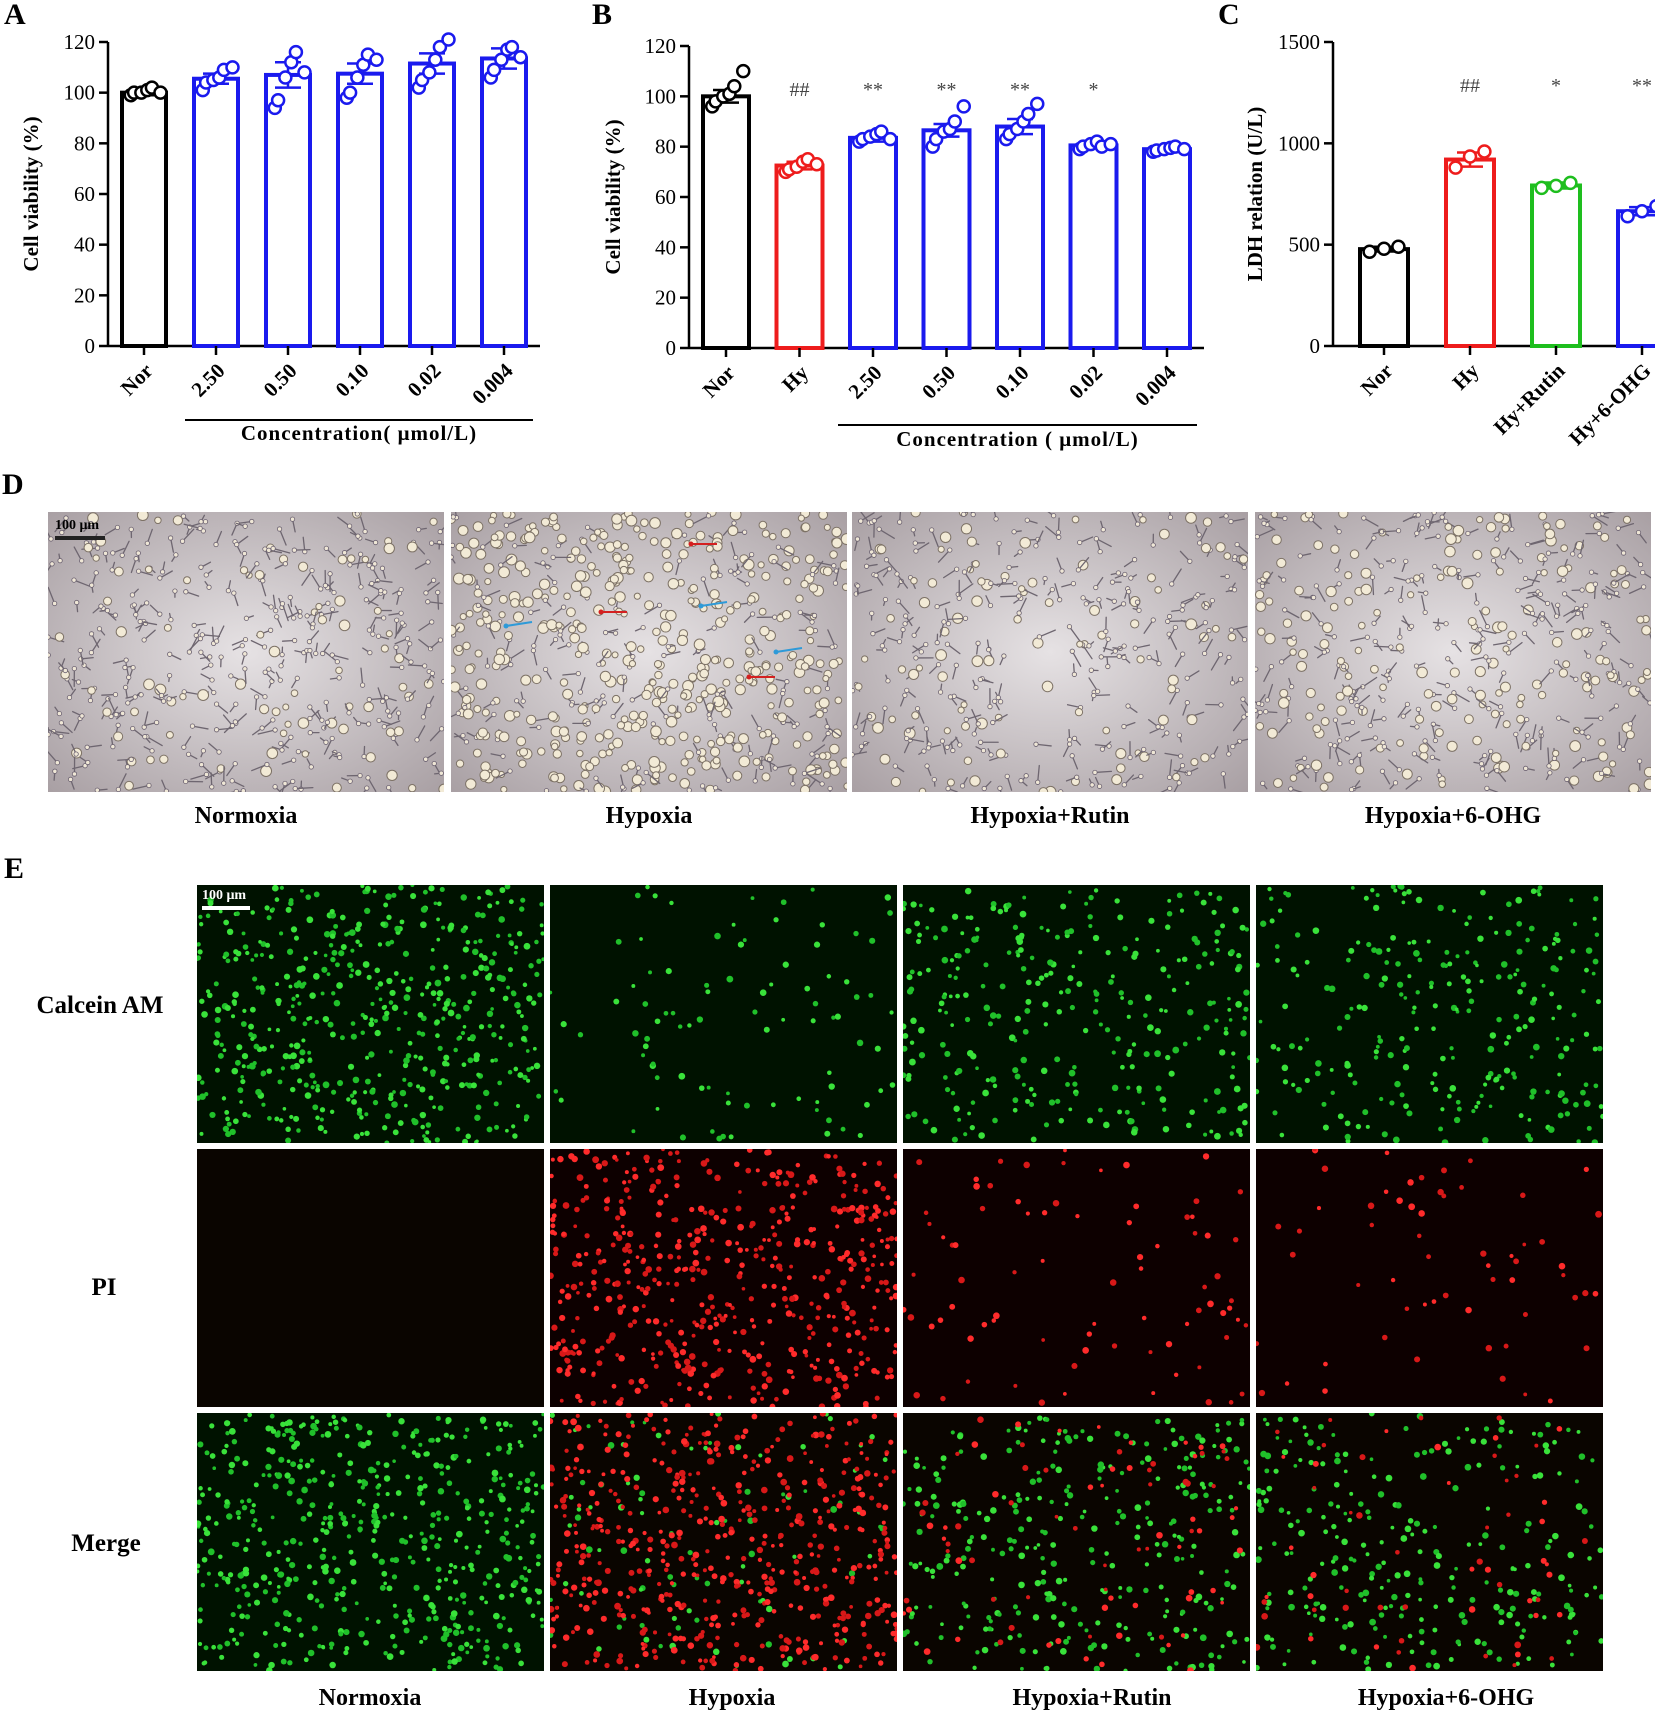 The width and height of the screenshot is (1655, 1719). What do you see at coordinates (1369, 252) in the screenshot?
I see `data-point` at bounding box center [1369, 252].